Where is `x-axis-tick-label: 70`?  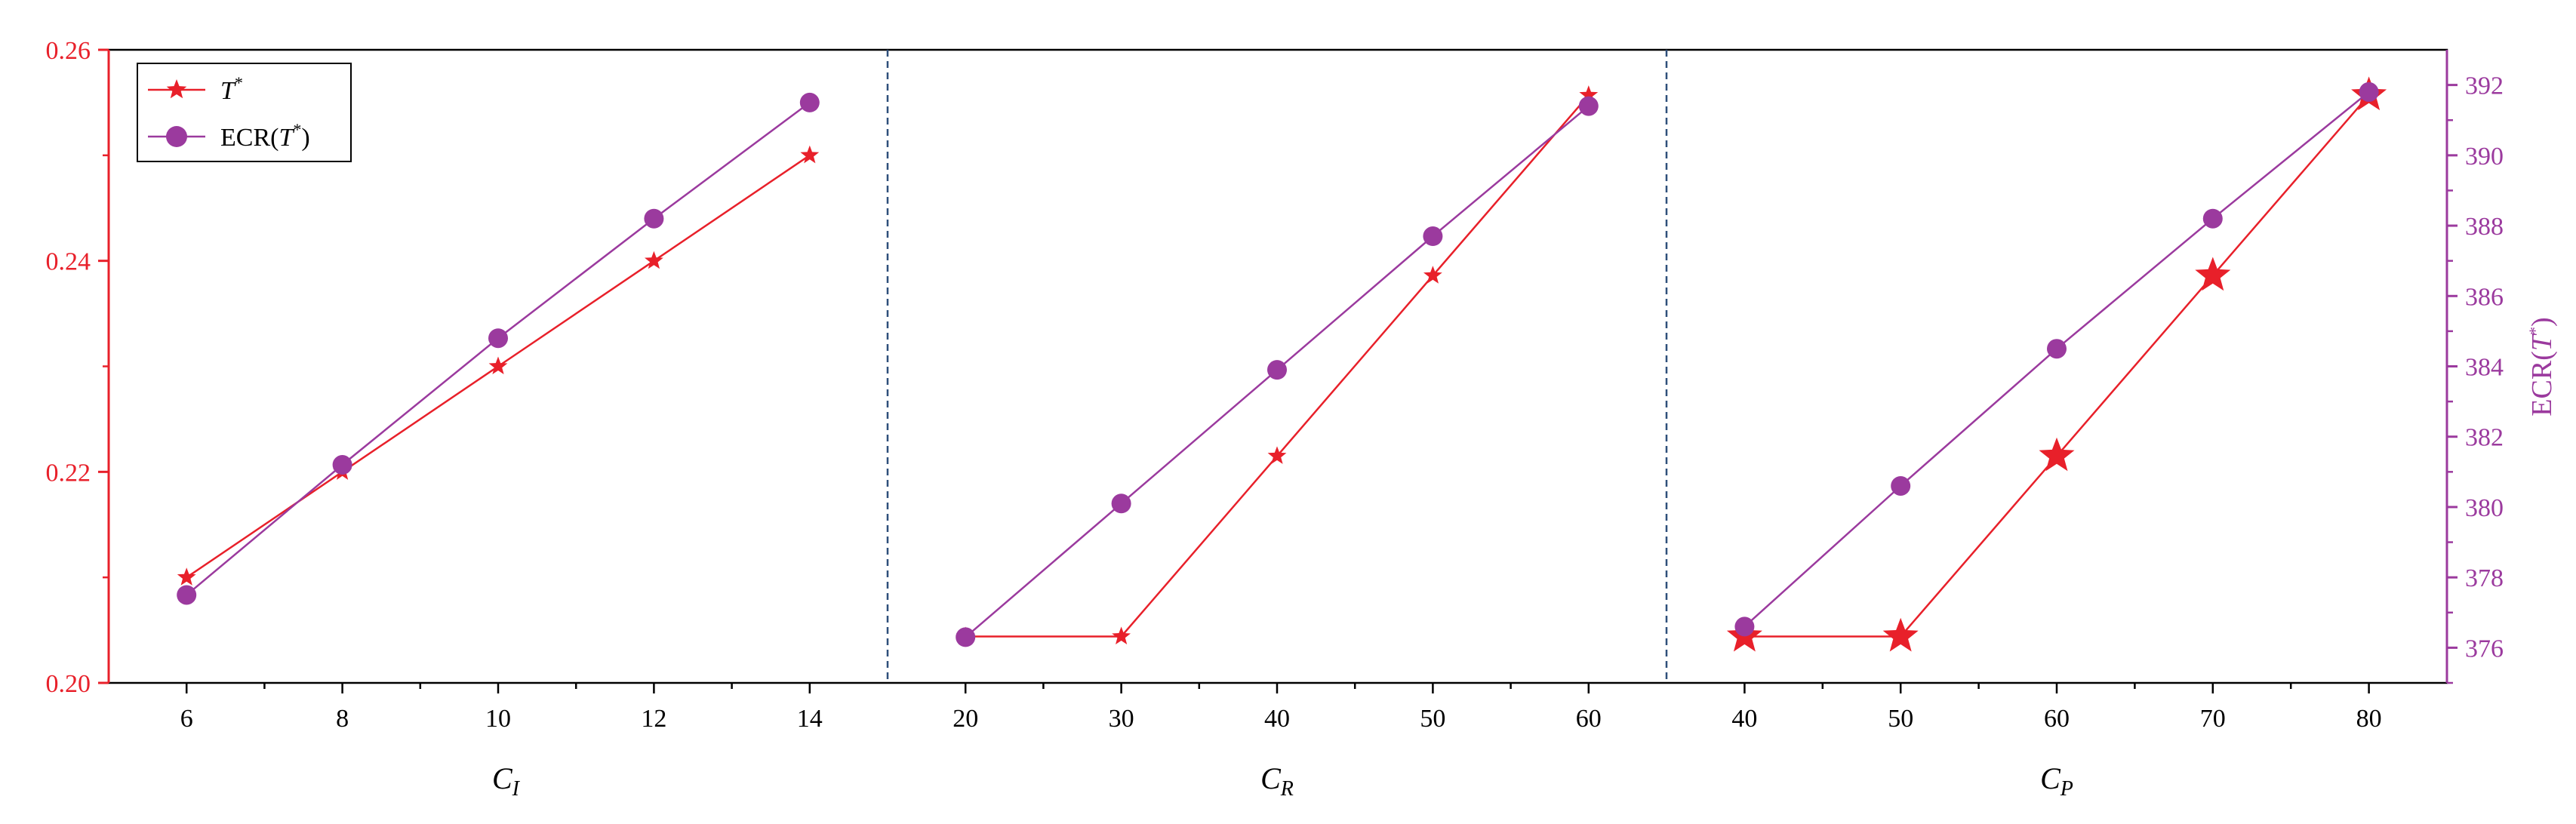 x-axis-tick-label: 70 is located at coordinates (2213, 719).